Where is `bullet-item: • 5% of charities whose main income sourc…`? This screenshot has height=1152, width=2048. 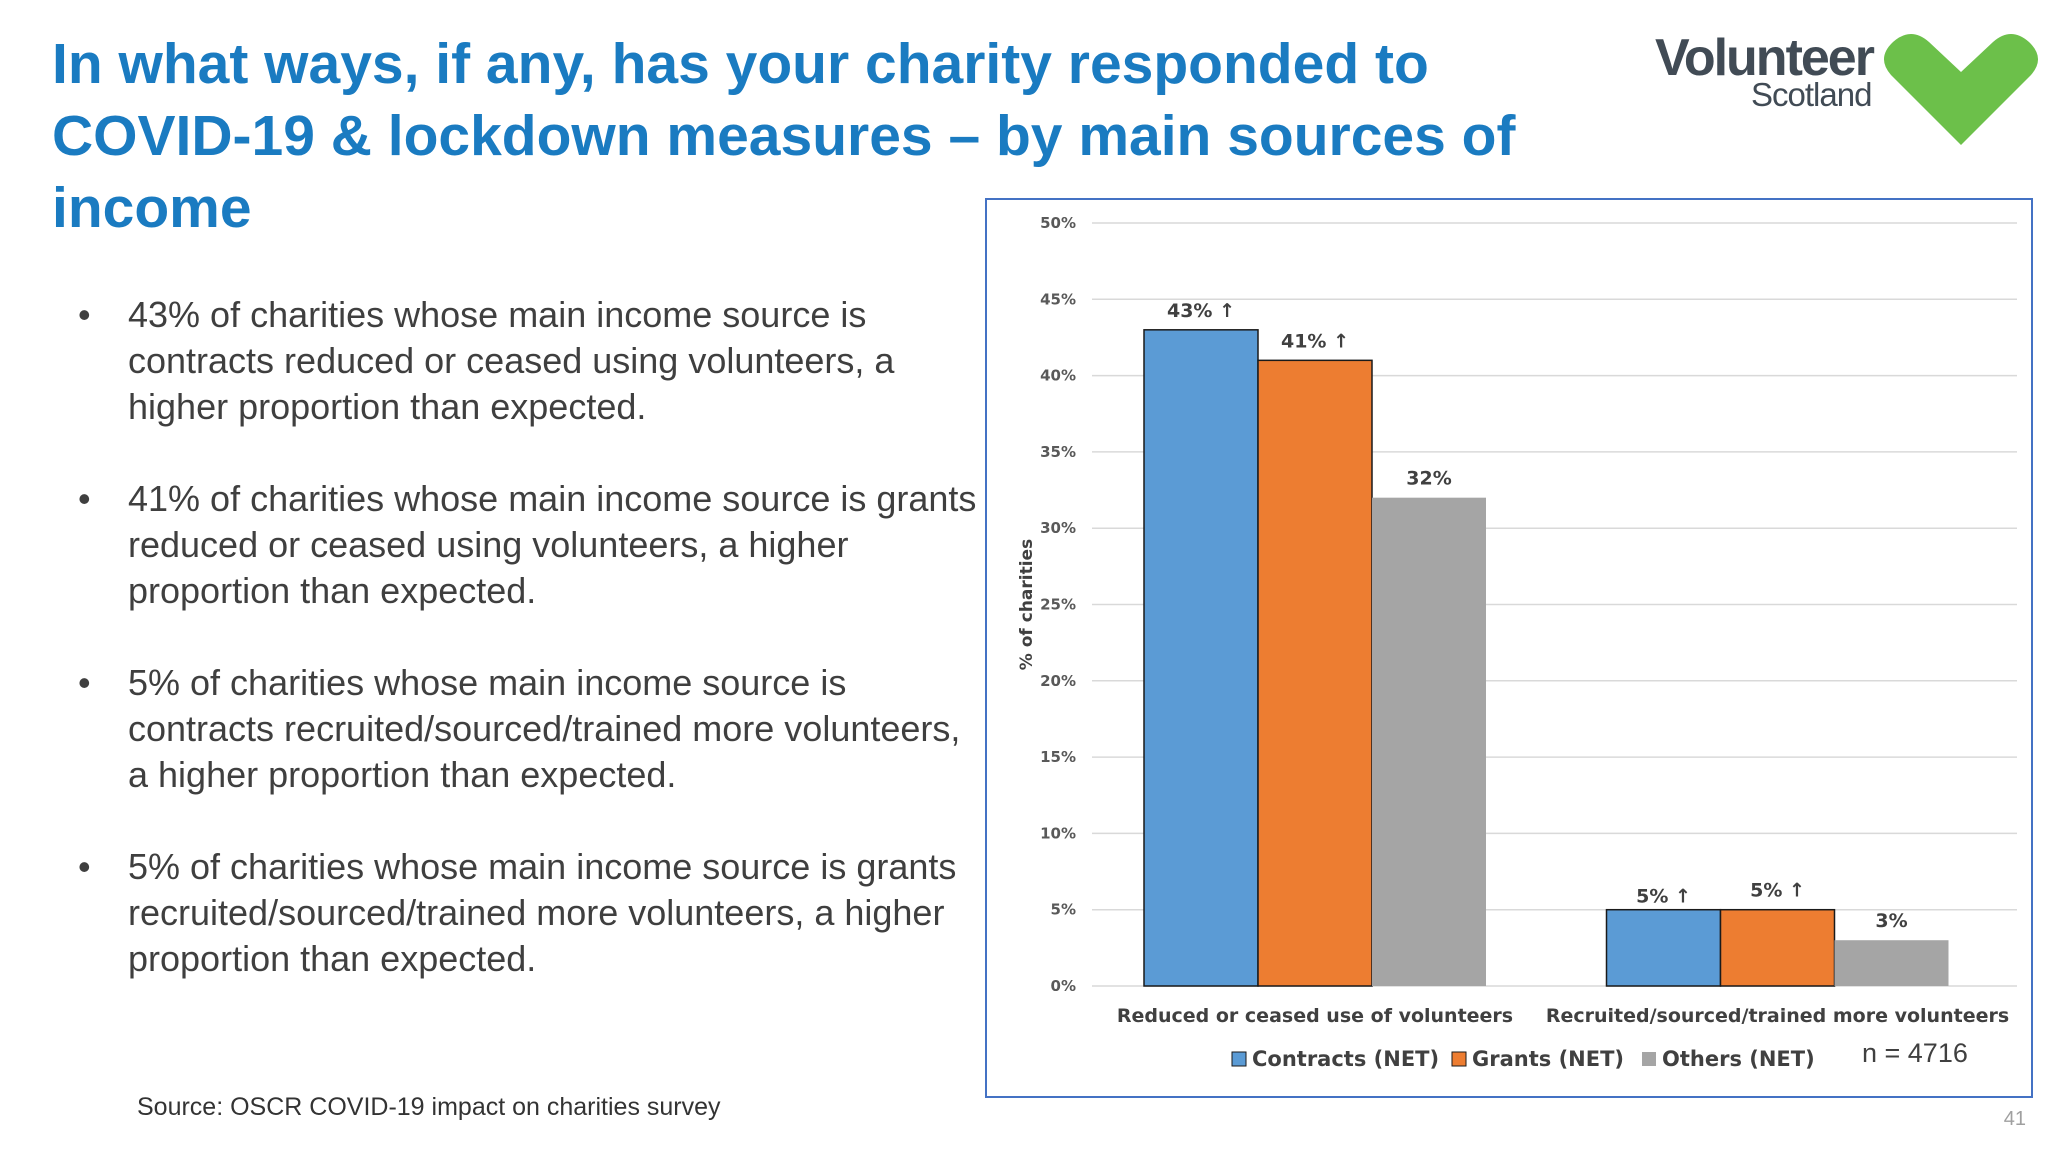 bullet-item: • 5% of charities whose main income sourc… is located at coordinates (528, 729).